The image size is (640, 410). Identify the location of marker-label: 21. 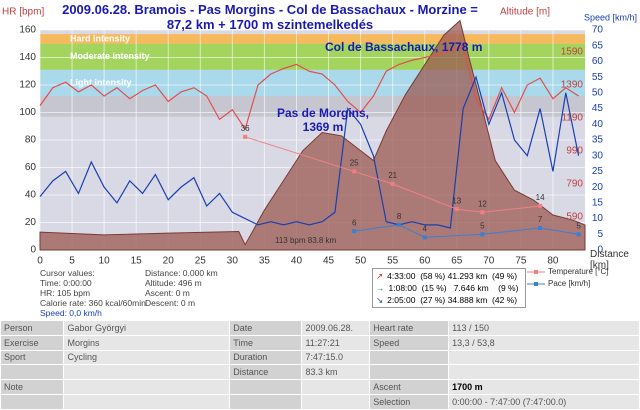
(392, 175).